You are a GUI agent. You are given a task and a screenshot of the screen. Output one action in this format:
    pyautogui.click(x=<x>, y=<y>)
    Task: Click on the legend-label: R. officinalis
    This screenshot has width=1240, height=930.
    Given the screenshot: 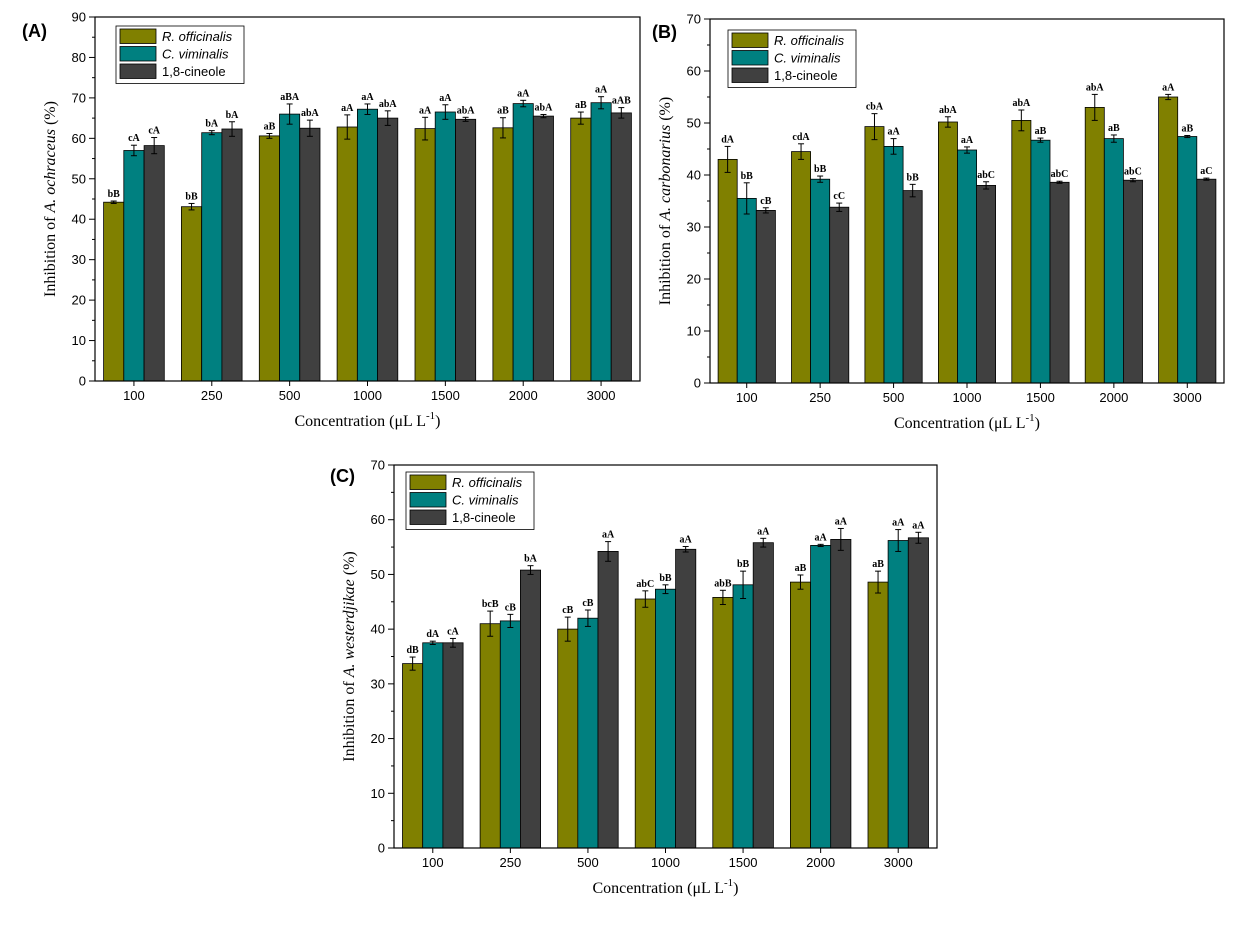 What is the action you would take?
    pyautogui.click(x=487, y=482)
    